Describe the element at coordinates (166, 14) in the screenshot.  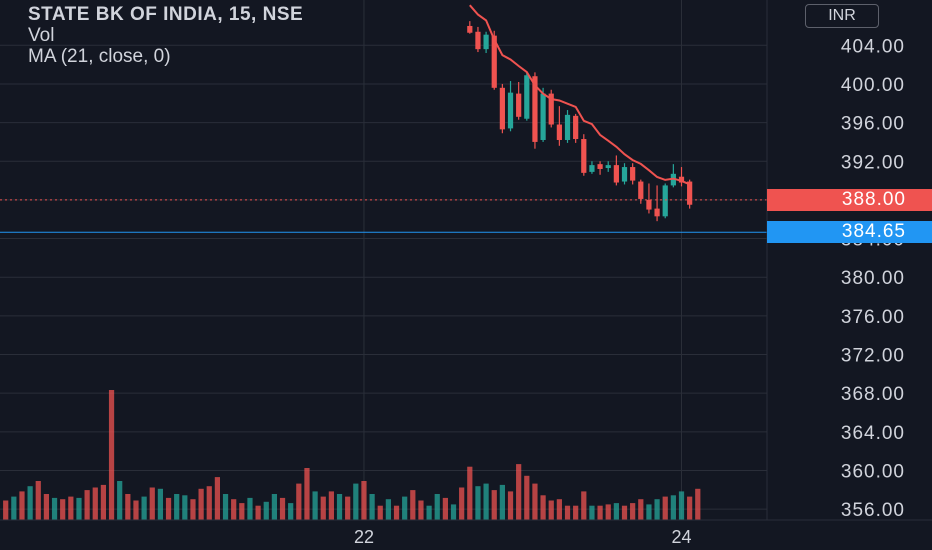
I see `symbol-title: STATE BK OF INDIA, 15, NSE` at that location.